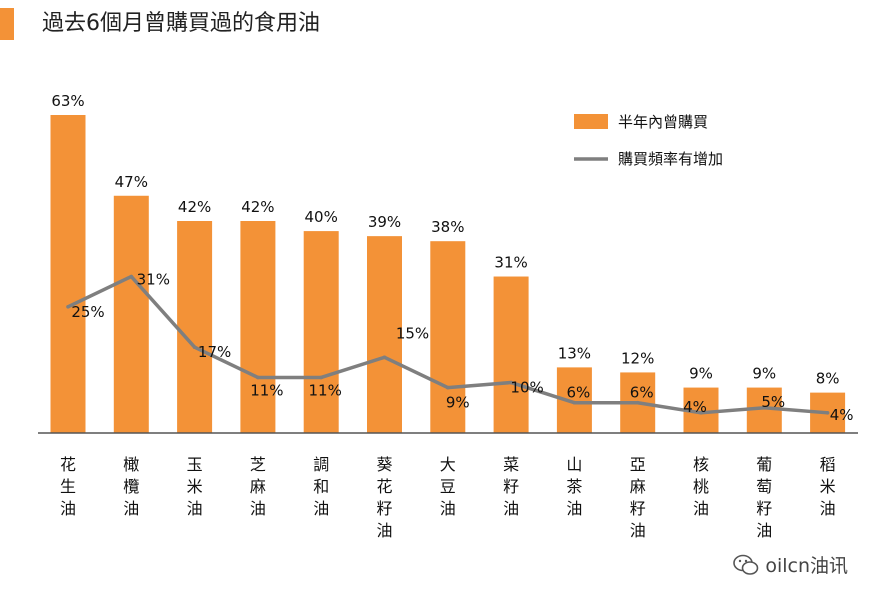  What do you see at coordinates (131, 182) in the screenshot?
I see `bar-value-label: 47%` at bounding box center [131, 182].